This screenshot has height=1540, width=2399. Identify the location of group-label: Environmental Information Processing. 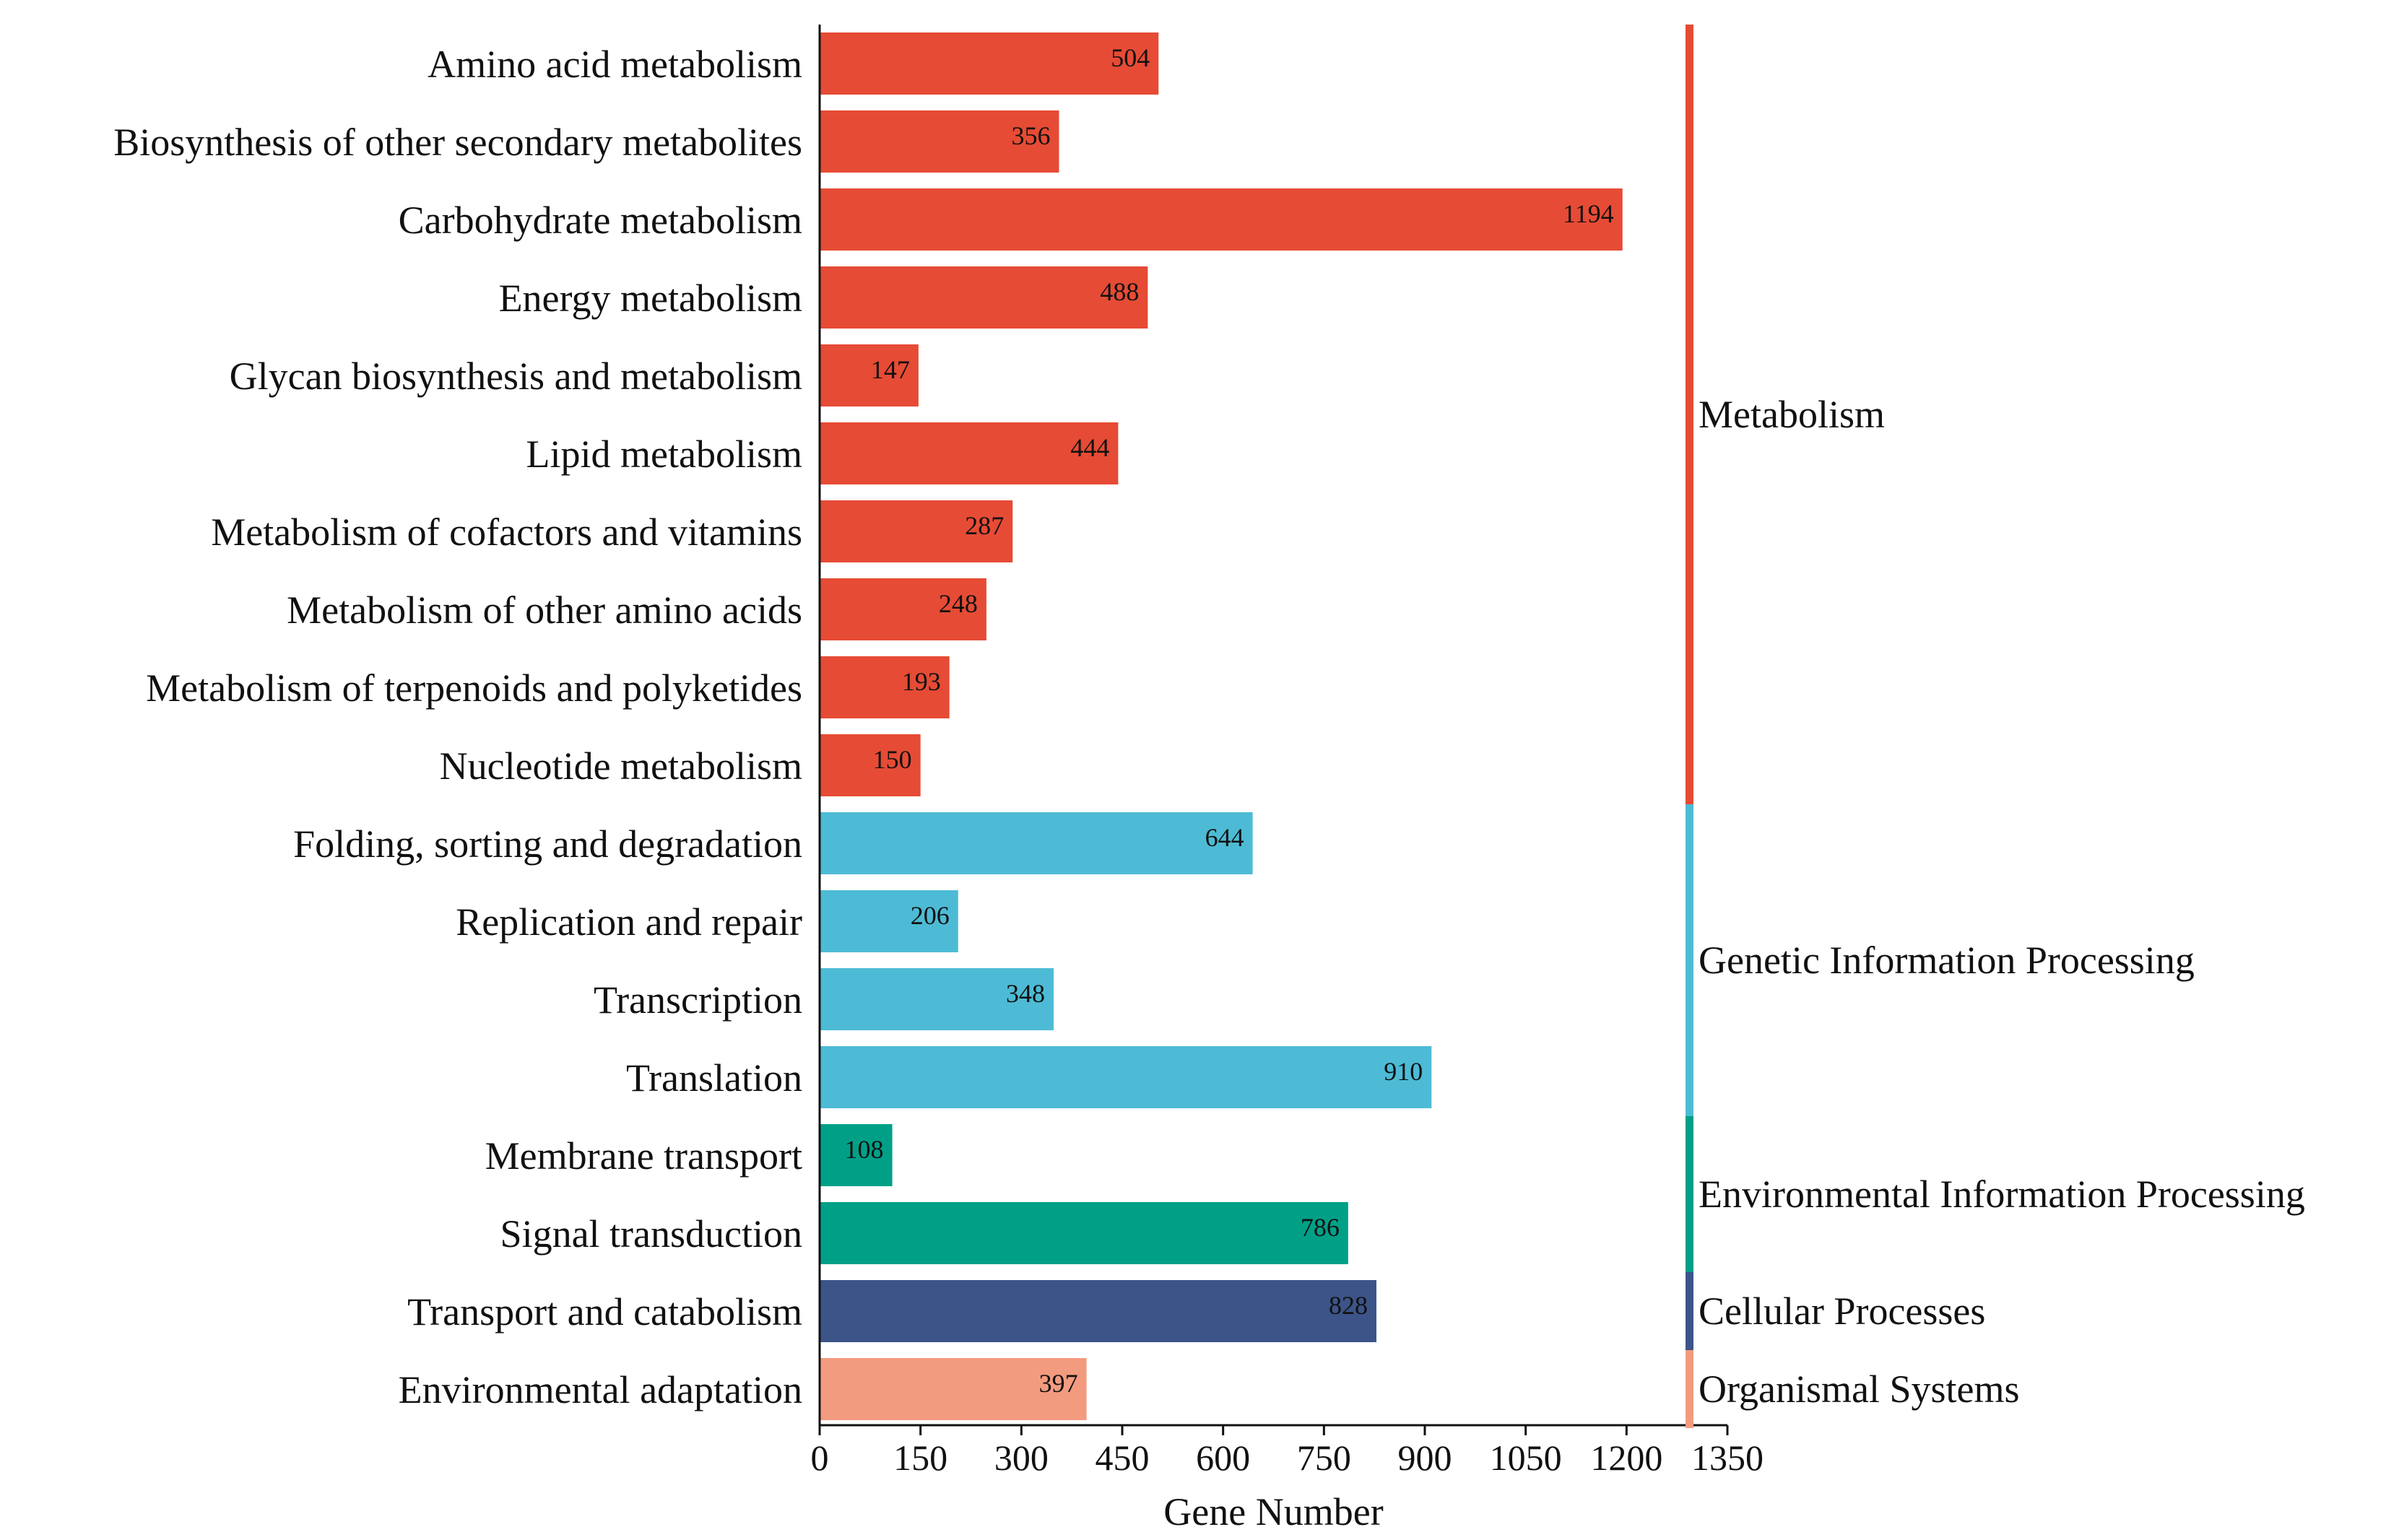
(2002, 1194).